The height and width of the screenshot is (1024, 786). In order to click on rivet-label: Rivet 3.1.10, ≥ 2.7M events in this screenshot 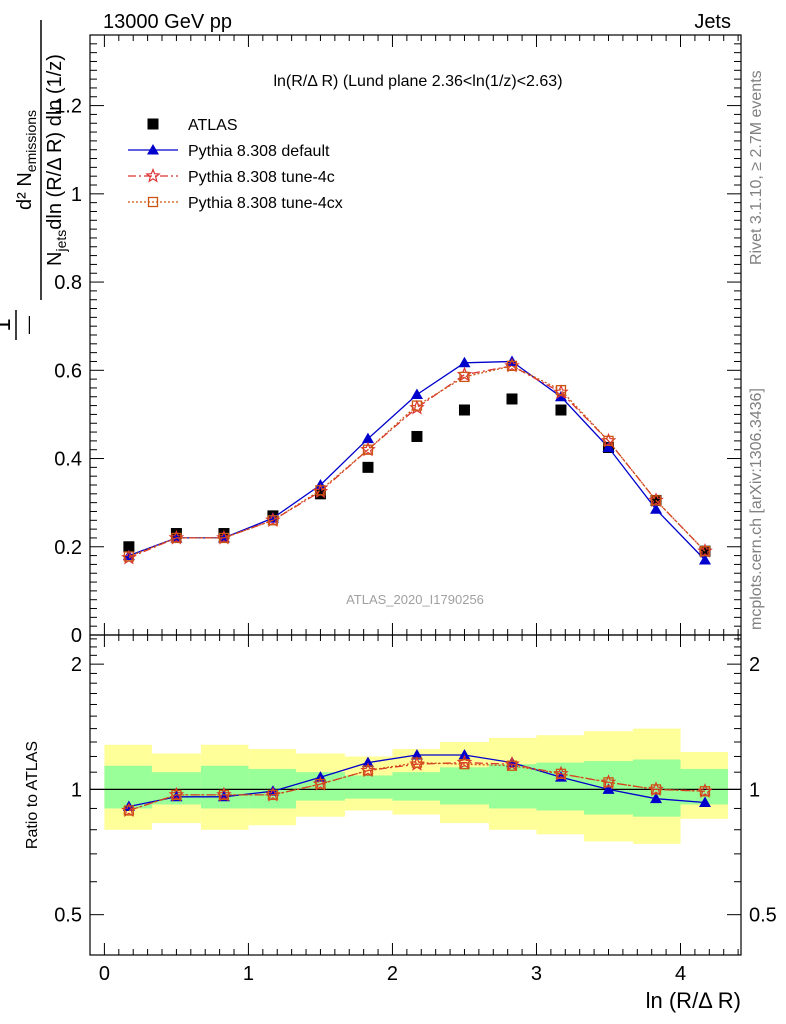, I will do `click(756, 167)`.